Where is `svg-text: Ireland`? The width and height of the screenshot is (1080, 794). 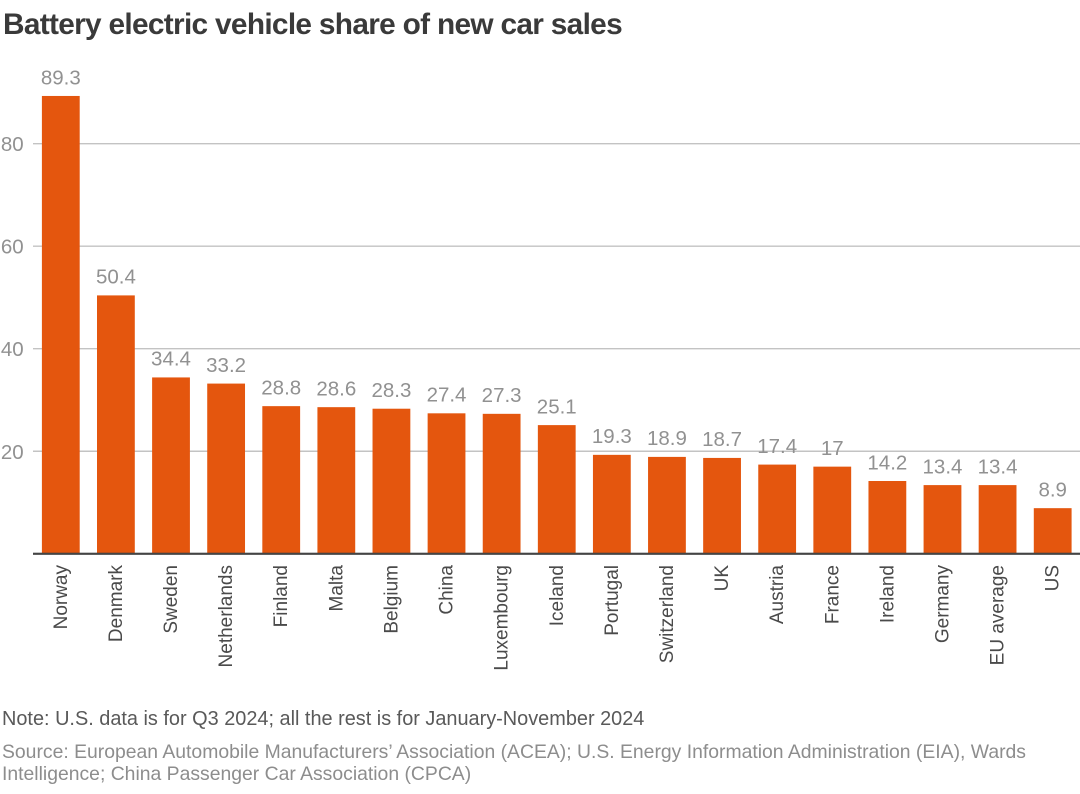 svg-text: Ireland is located at coordinates (887, 594).